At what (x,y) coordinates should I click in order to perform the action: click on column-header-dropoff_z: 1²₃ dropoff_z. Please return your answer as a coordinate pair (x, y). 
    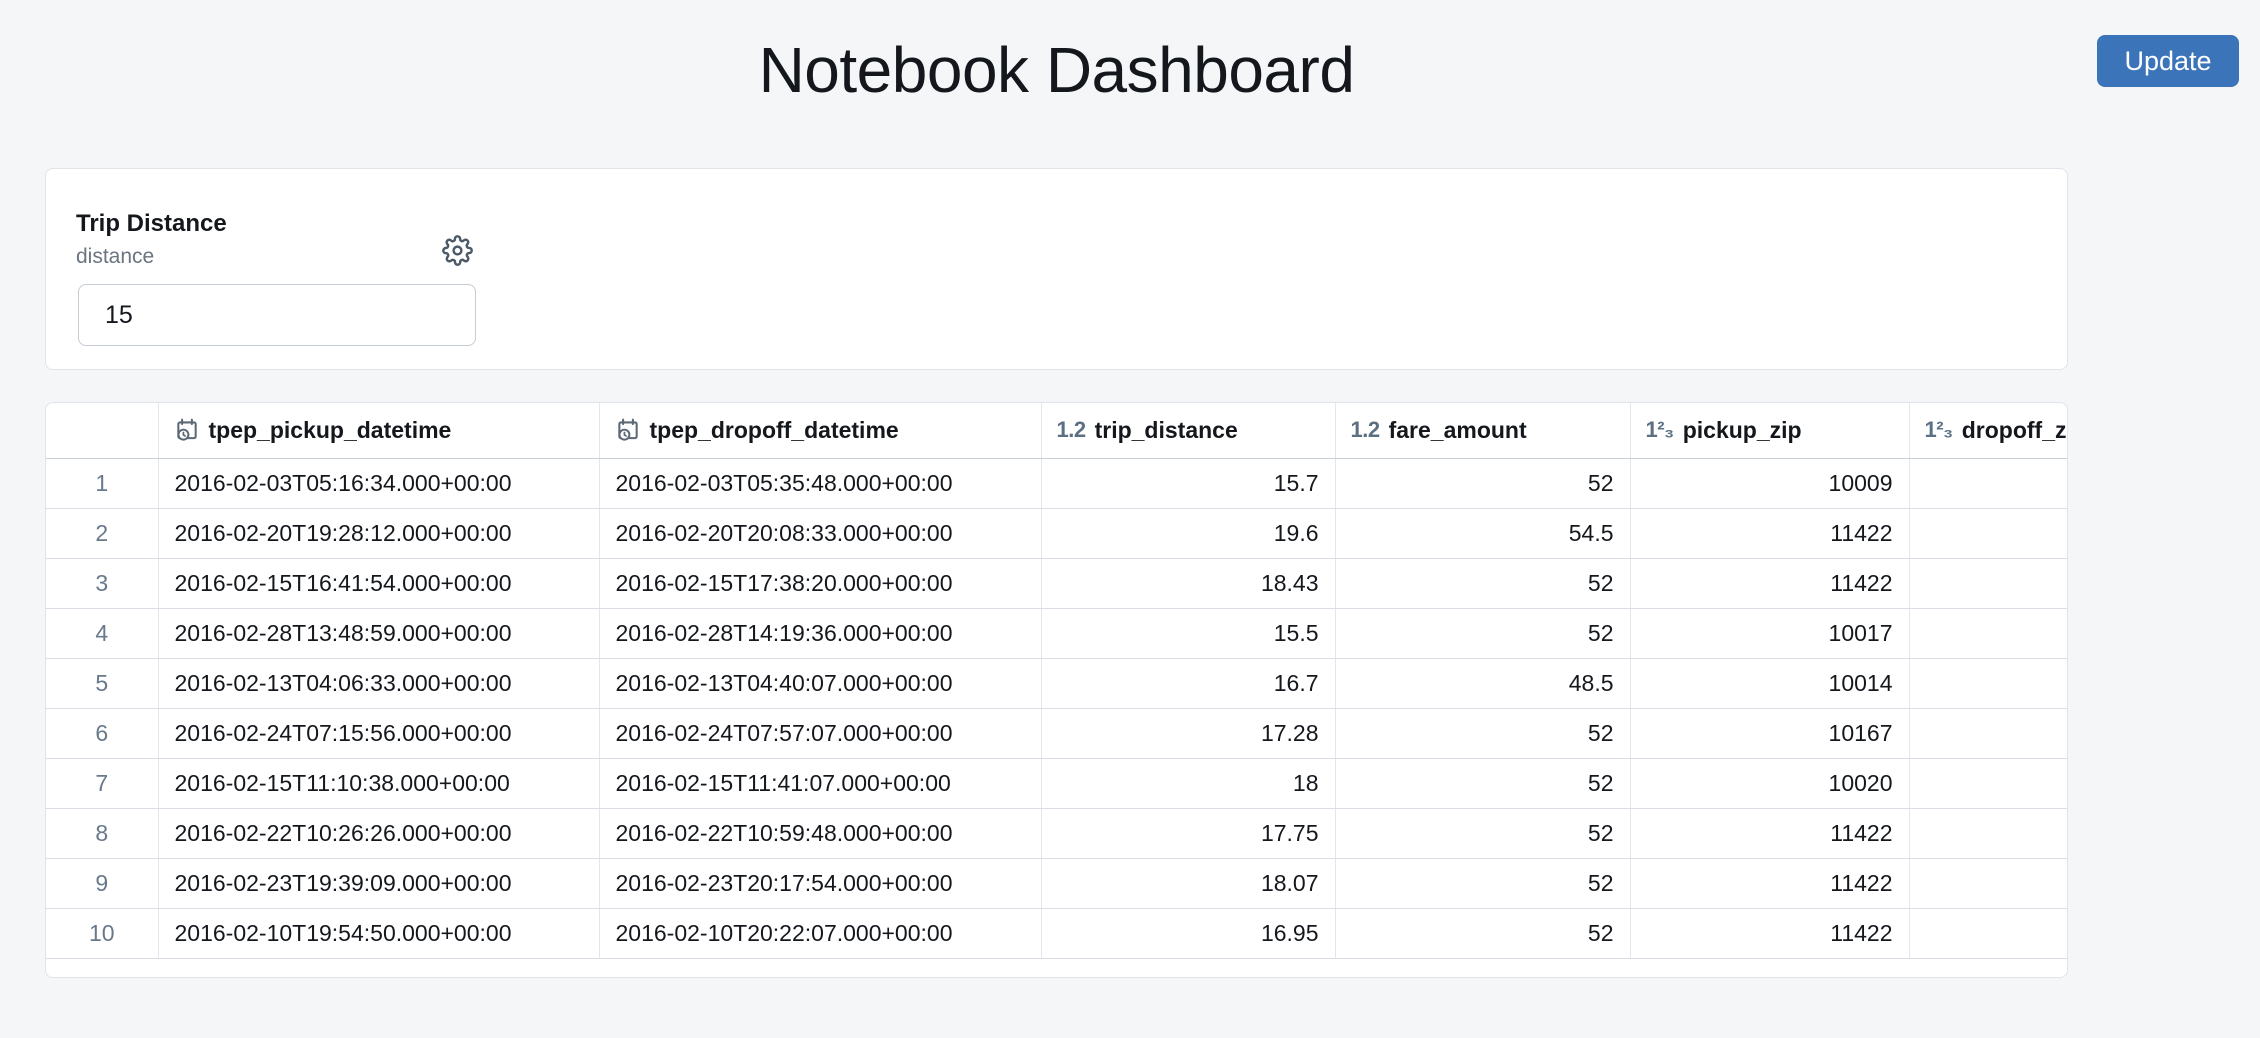
    Looking at the image, I should click on (1988, 431).